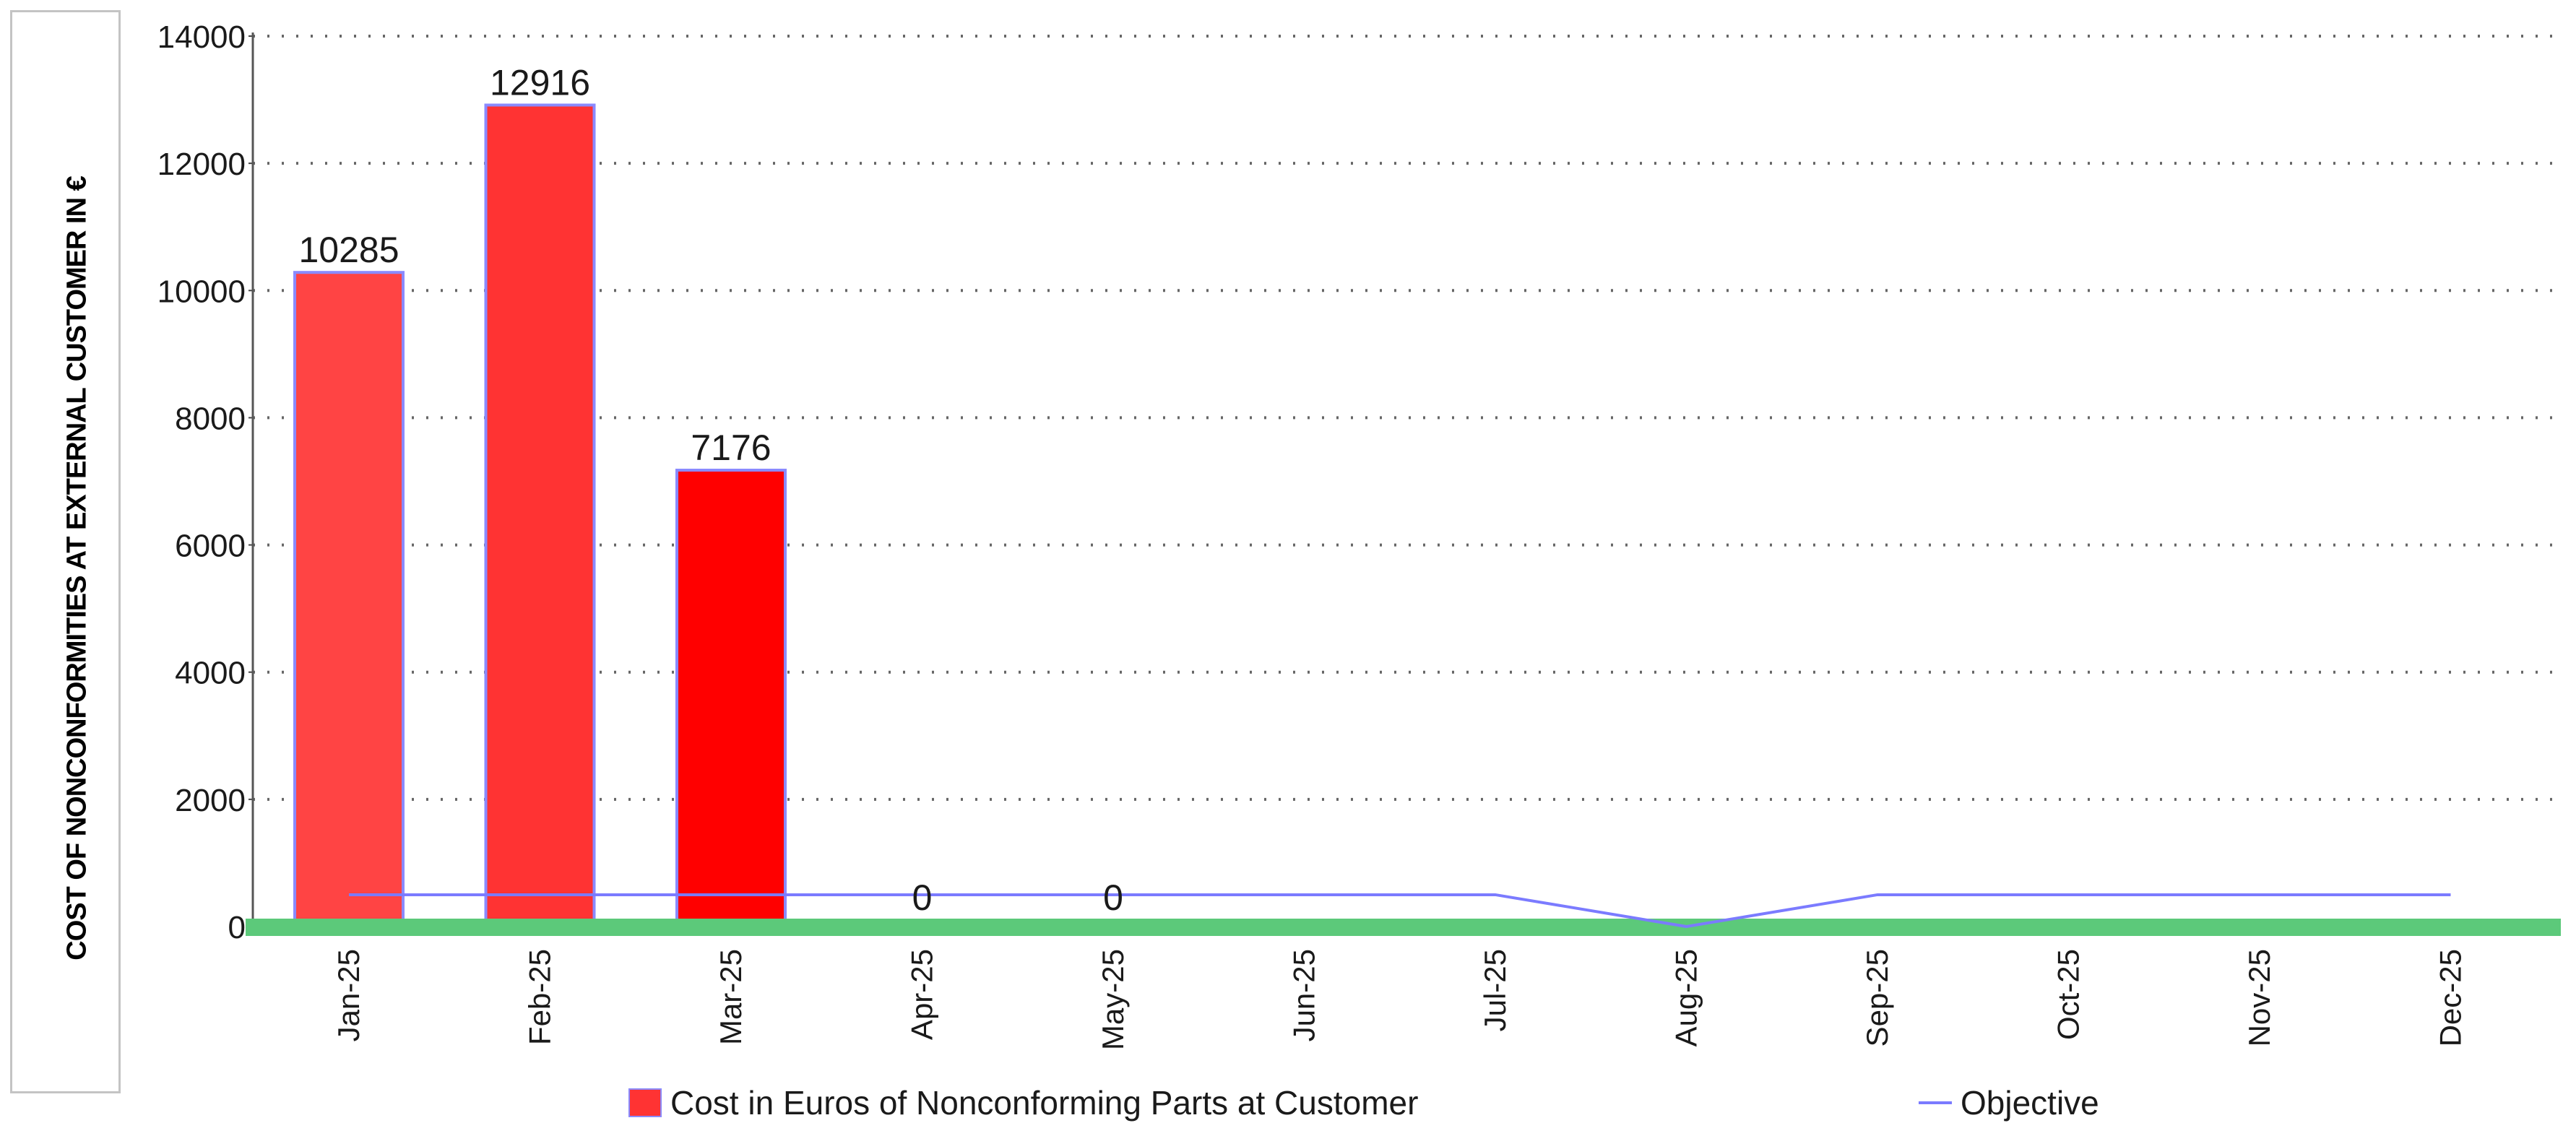 The image size is (2576, 1136). I want to click on y-tick-label: 2000, so click(211, 800).